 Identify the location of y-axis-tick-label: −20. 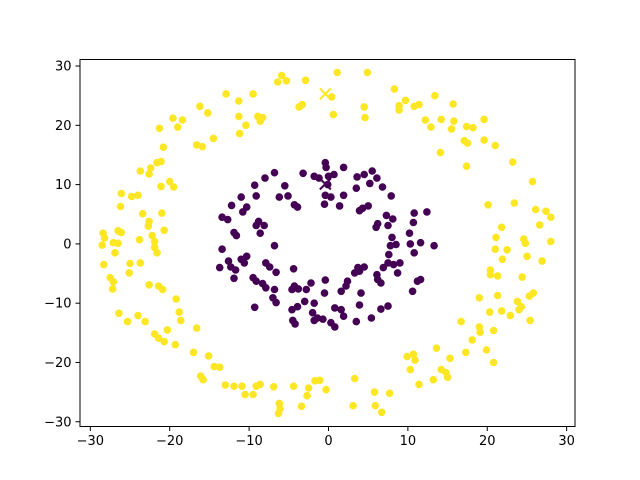
(57, 363).